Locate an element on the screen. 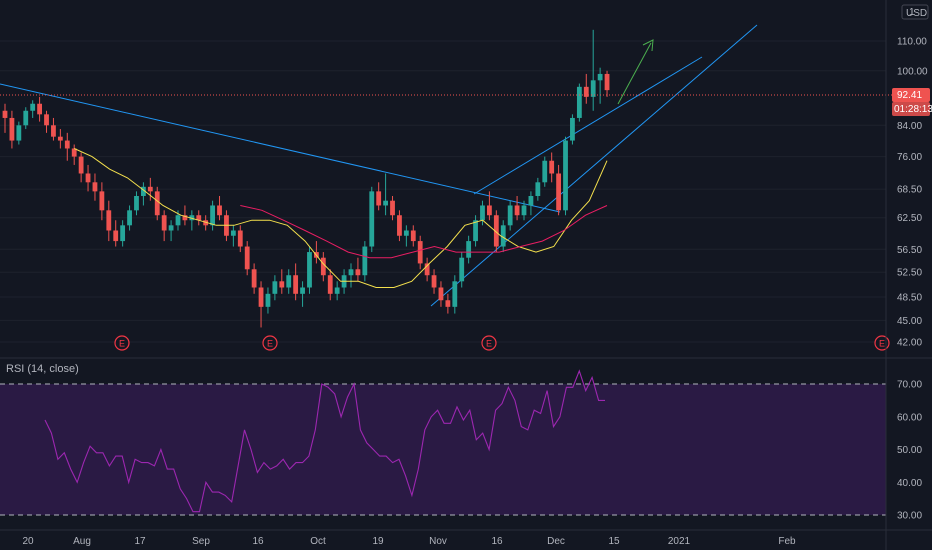 The image size is (932, 550). price-tick-label: 68.50 is located at coordinates (909, 190).